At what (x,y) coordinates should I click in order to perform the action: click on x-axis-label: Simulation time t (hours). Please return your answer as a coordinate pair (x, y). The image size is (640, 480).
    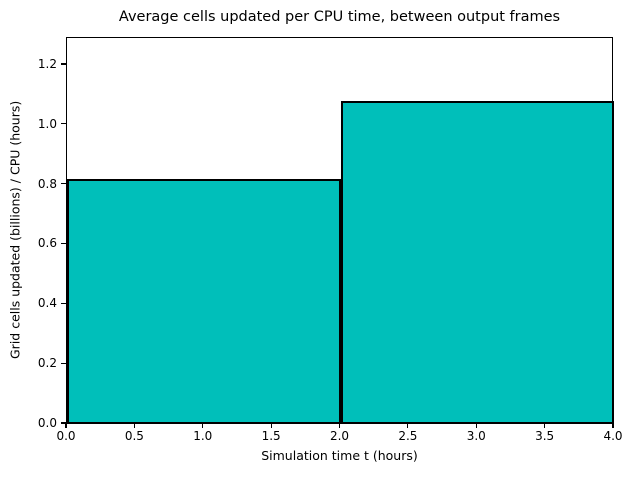
    Looking at the image, I should click on (339, 455).